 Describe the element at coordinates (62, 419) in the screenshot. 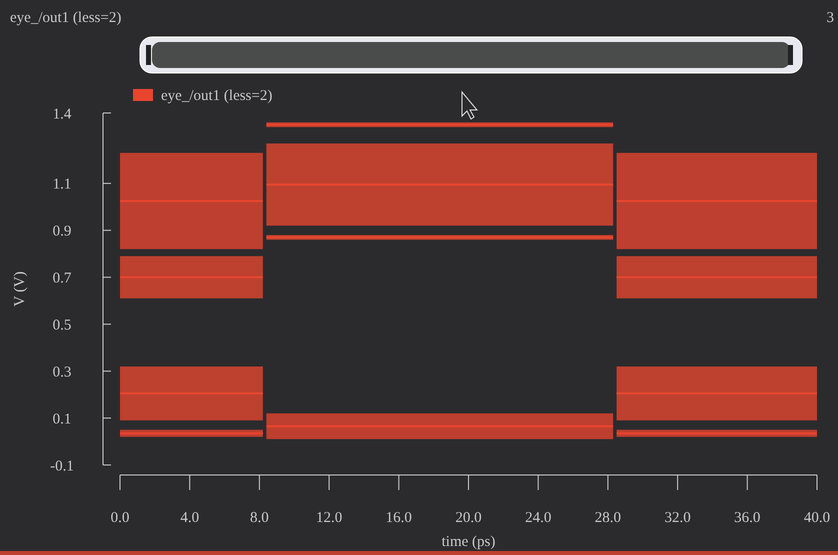

I see `y-tick-label: 0.1` at that location.